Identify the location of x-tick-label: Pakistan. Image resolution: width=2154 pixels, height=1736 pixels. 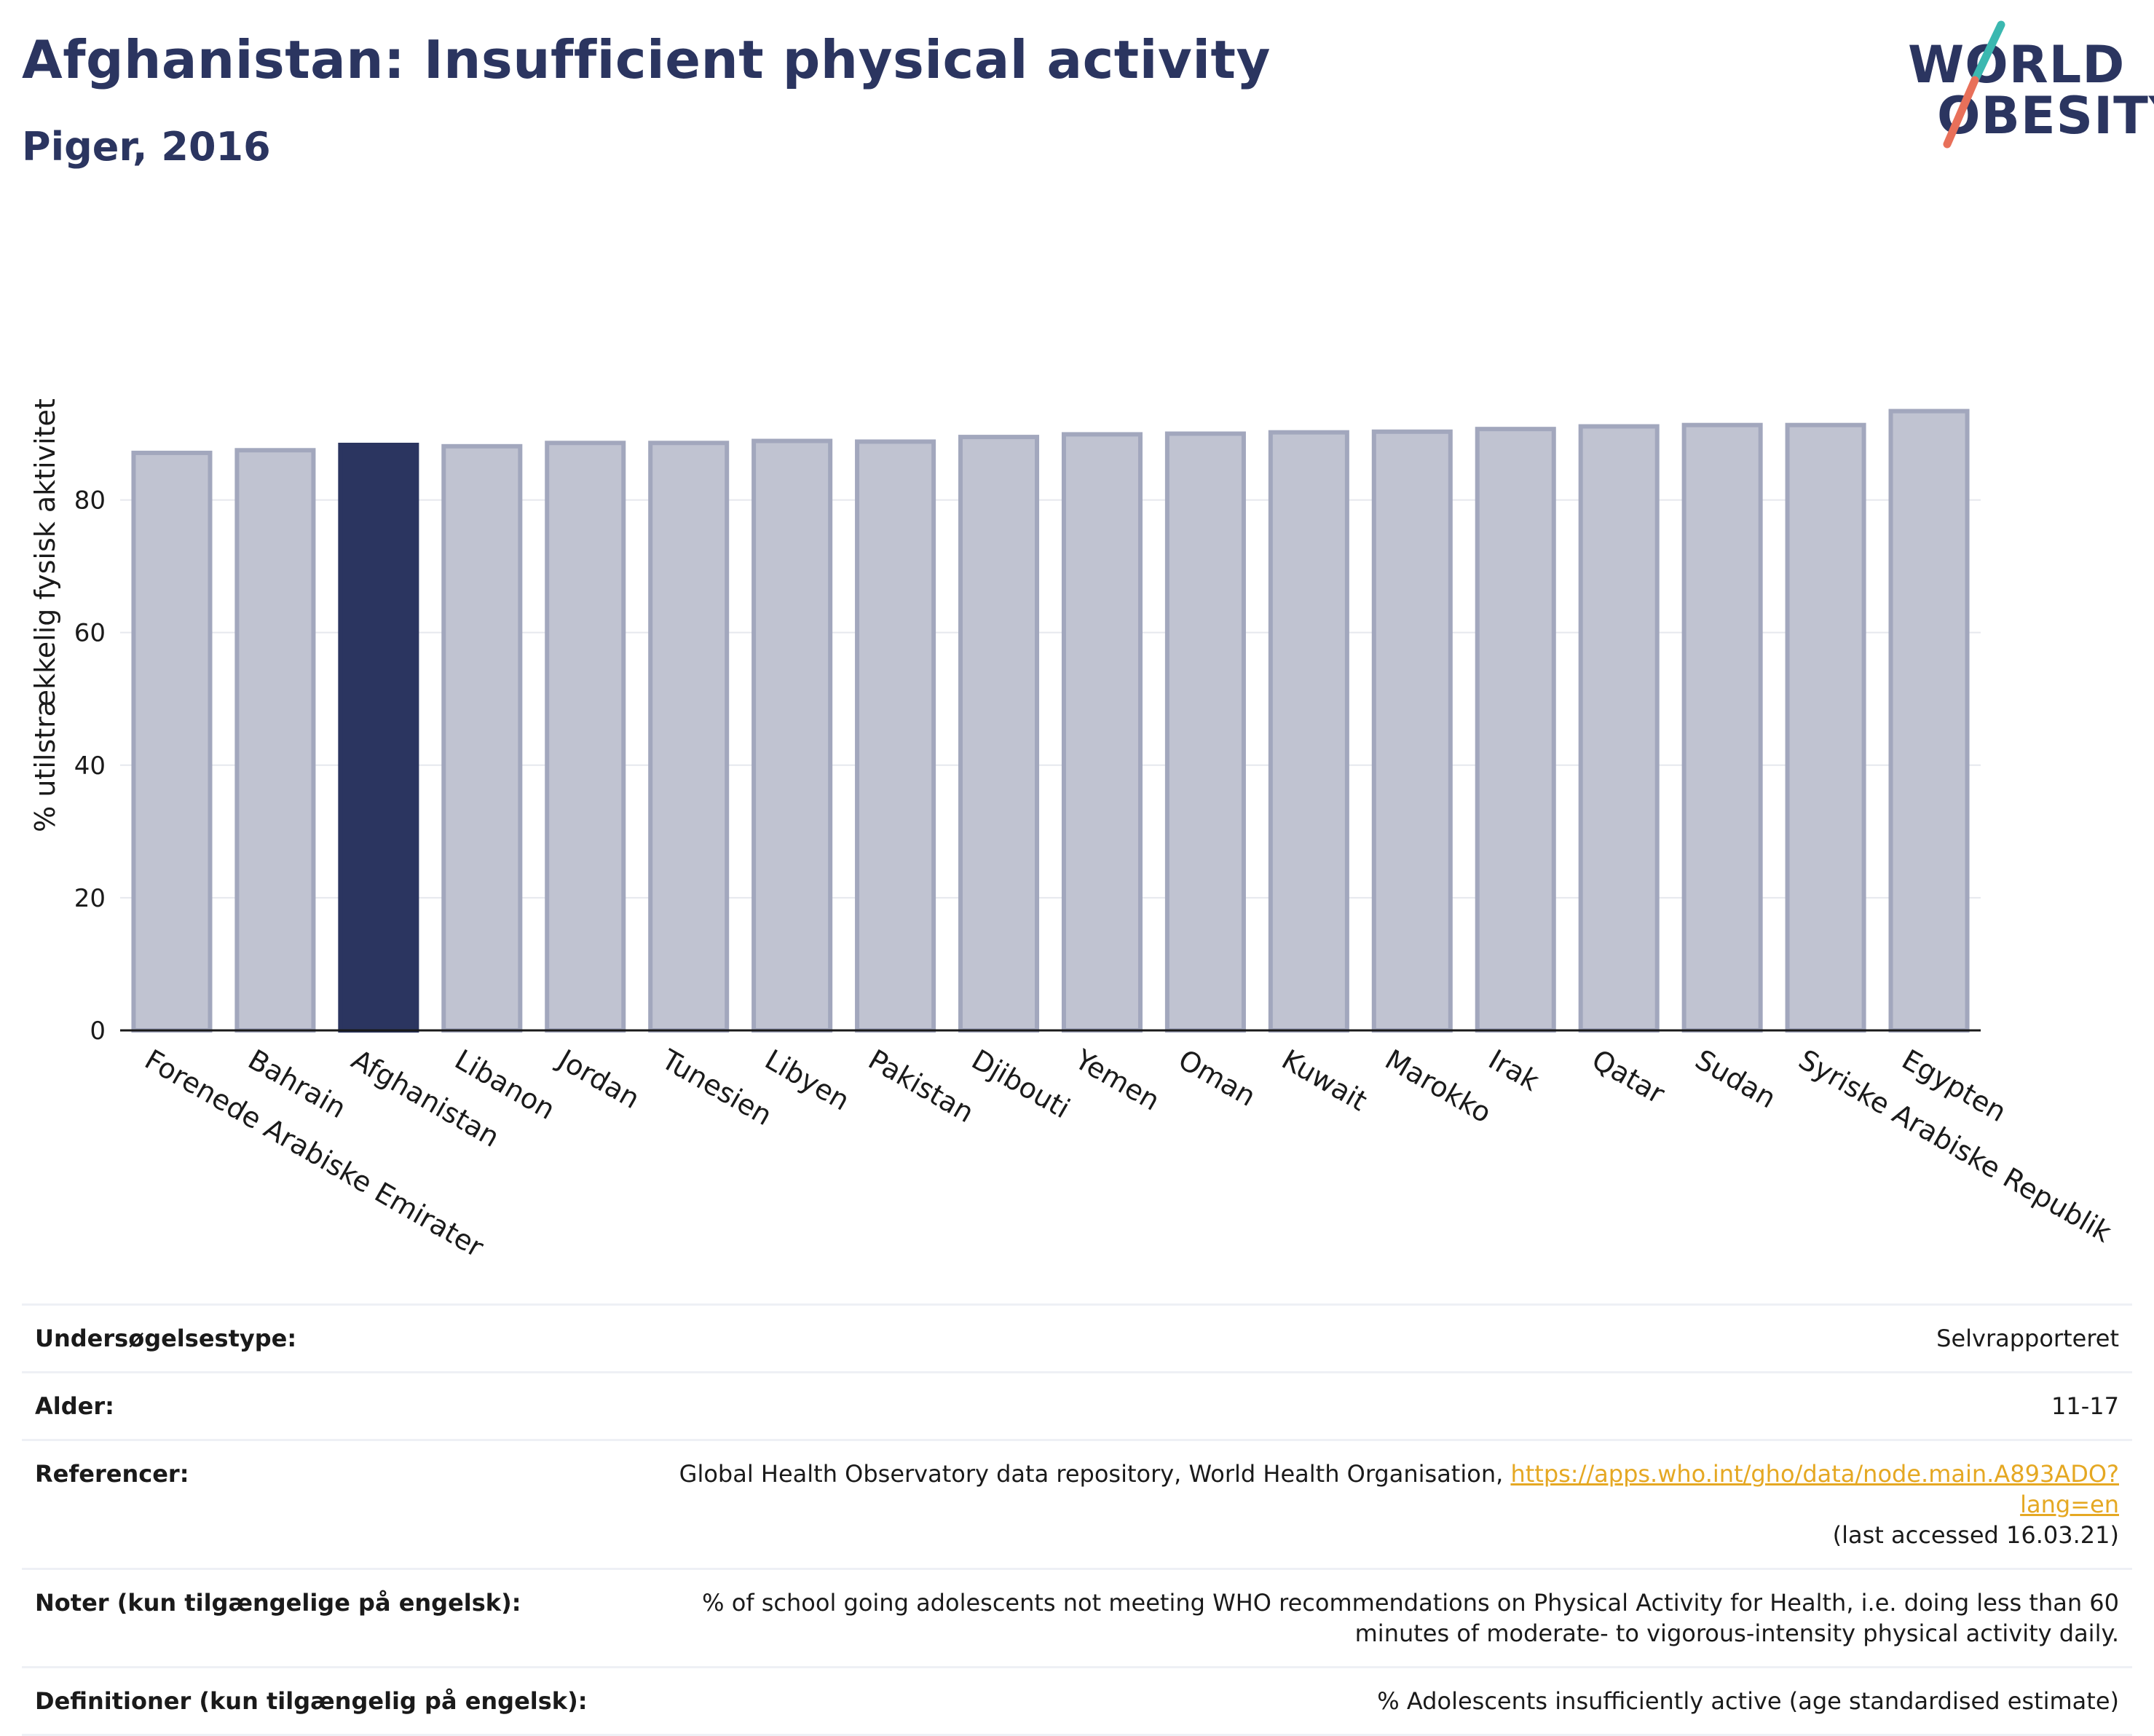
(921, 1086).